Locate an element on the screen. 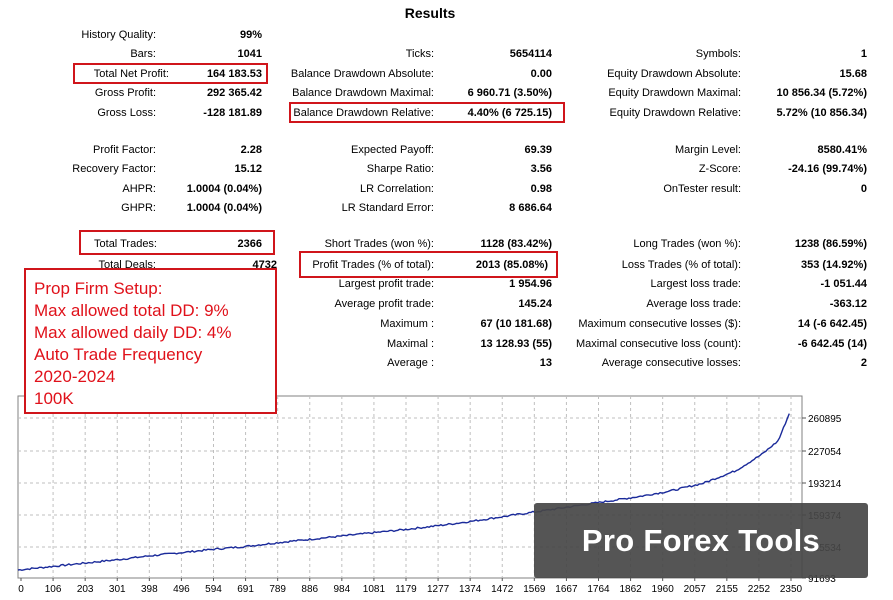 This screenshot has height=600, width=893. y-tick-label: 193214 is located at coordinates (825, 484).